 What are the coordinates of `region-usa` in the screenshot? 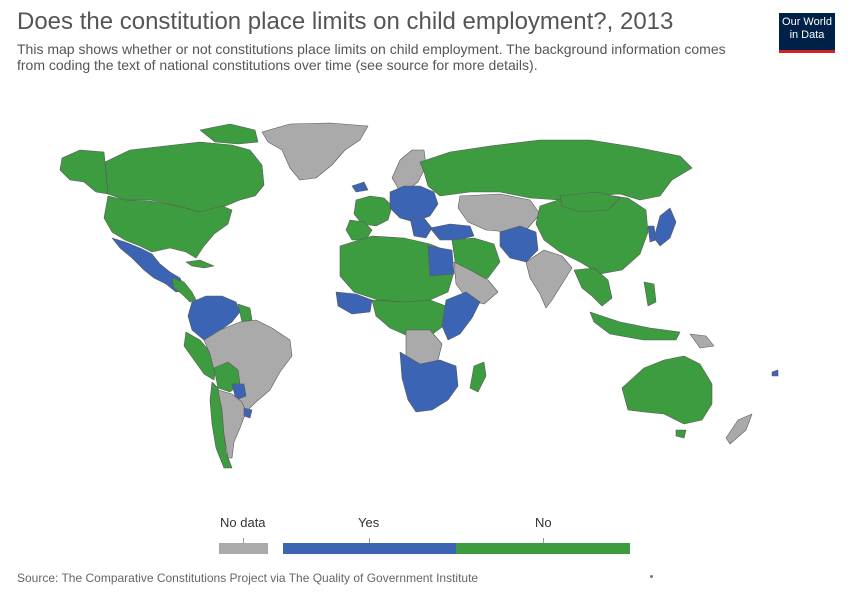 It's located at (168, 227).